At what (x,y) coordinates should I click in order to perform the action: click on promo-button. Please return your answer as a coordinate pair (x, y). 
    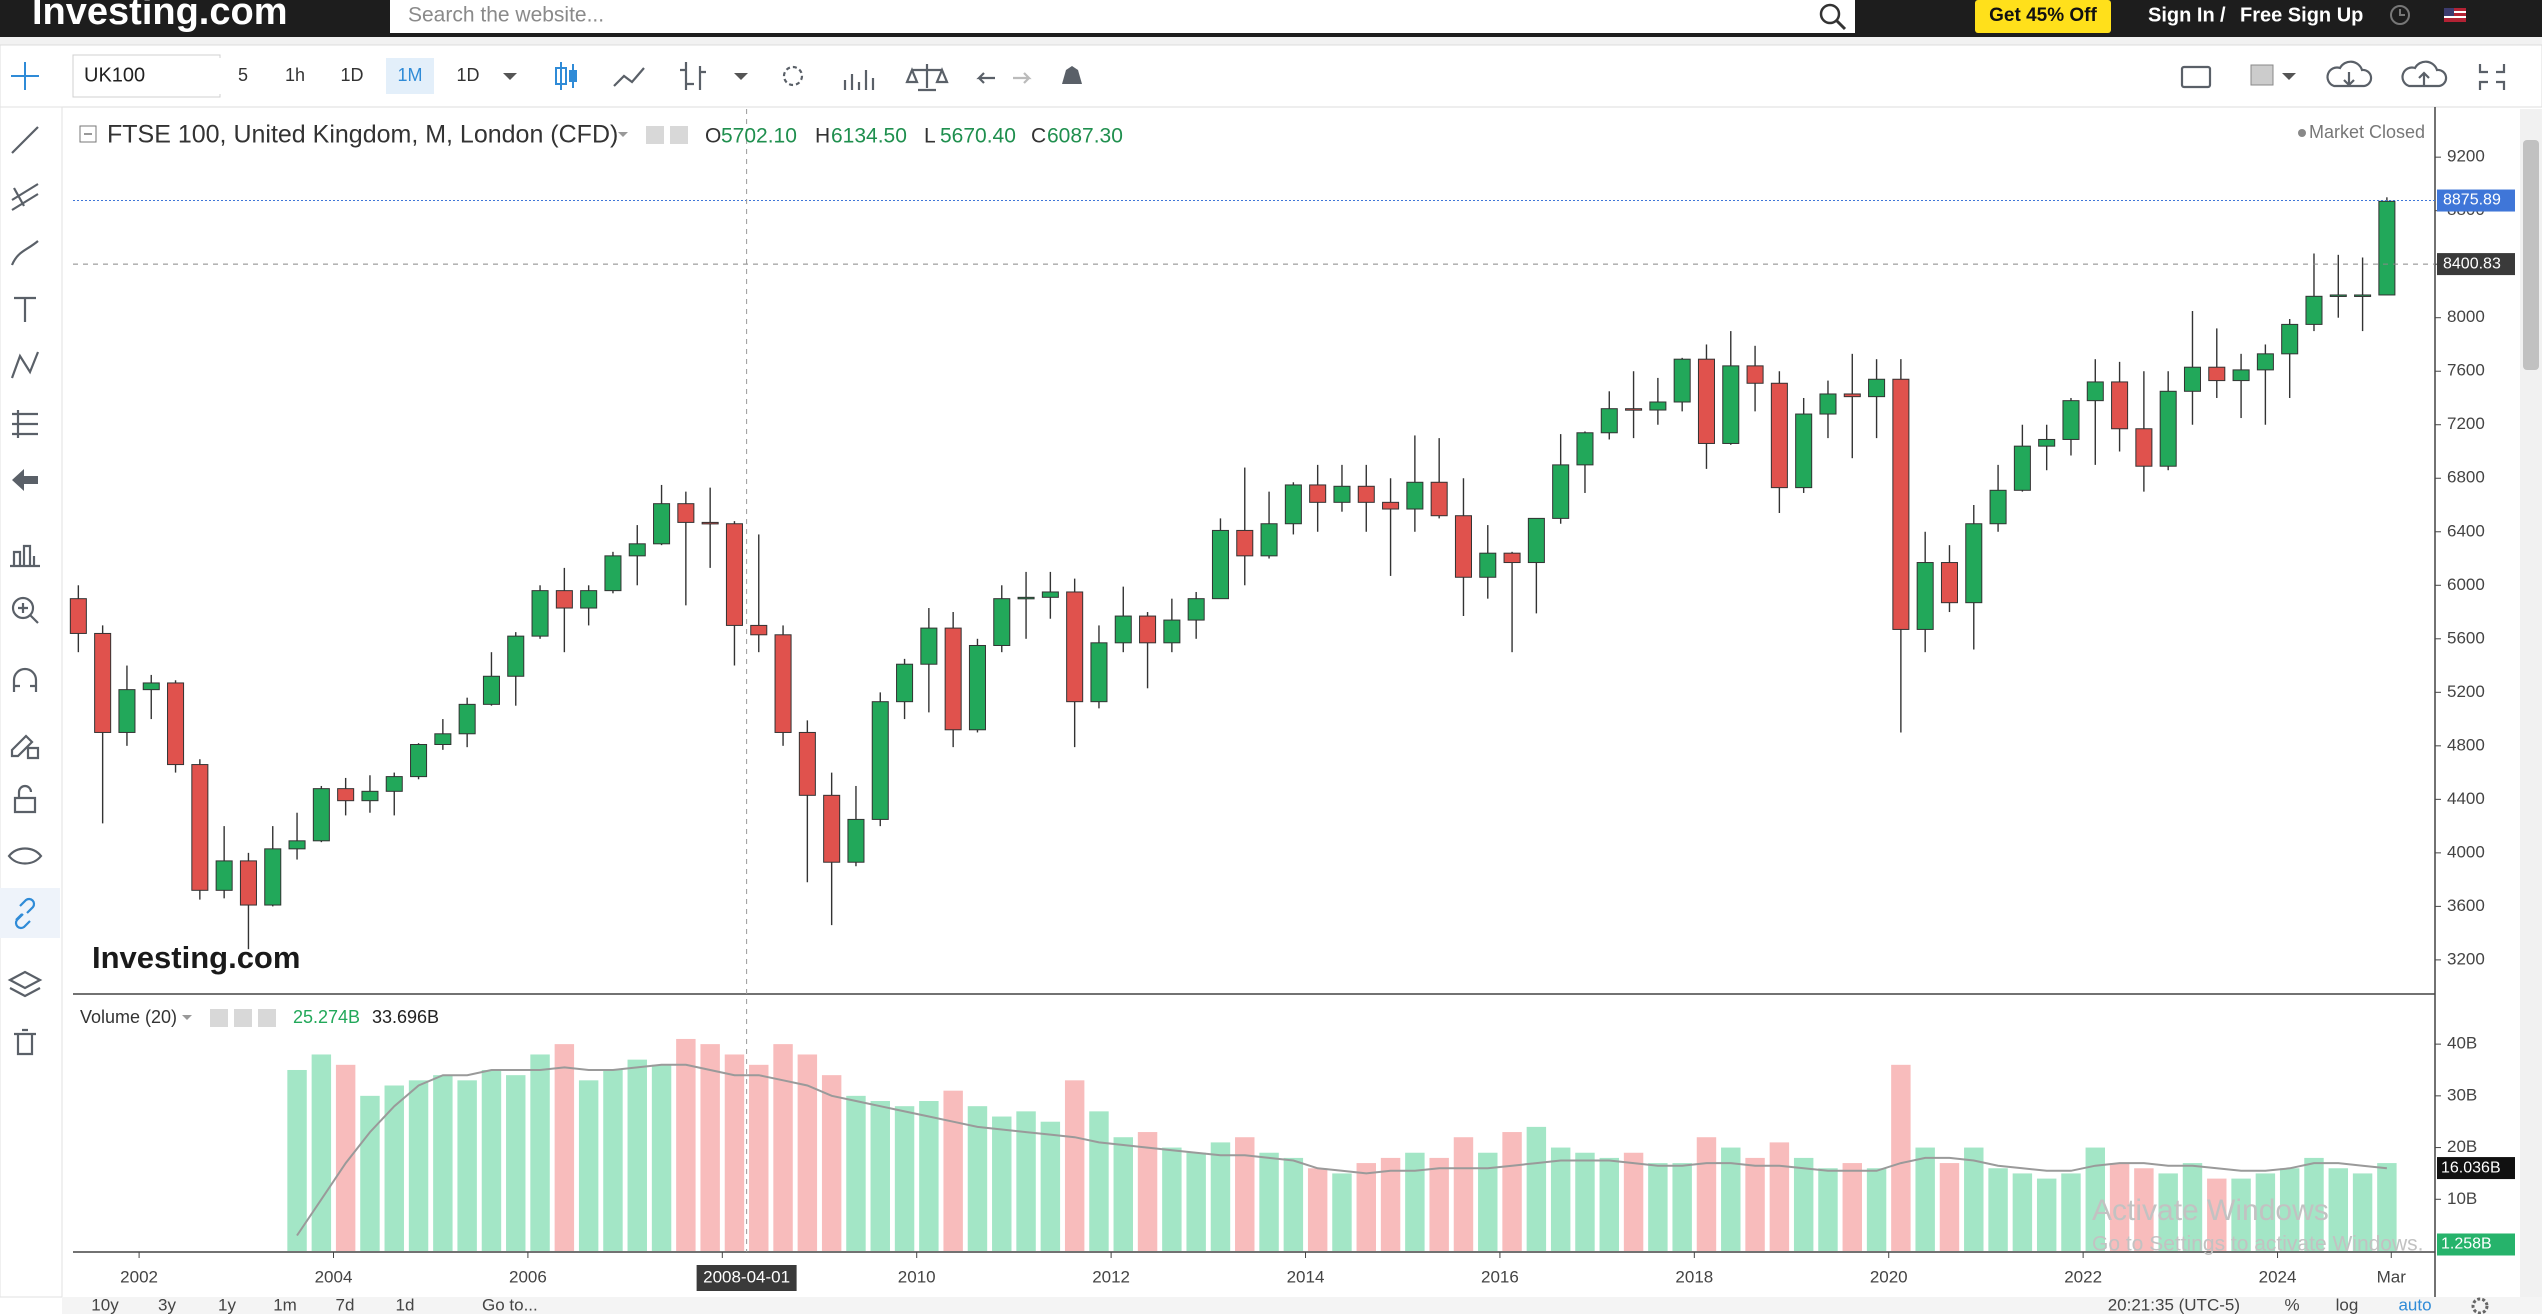
    Looking at the image, I should click on (2043, 16).